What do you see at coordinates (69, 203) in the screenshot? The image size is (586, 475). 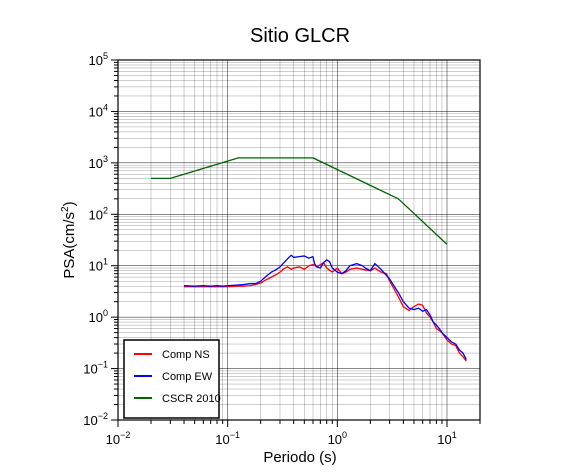 I see `y-axis-label-suffix: )` at bounding box center [69, 203].